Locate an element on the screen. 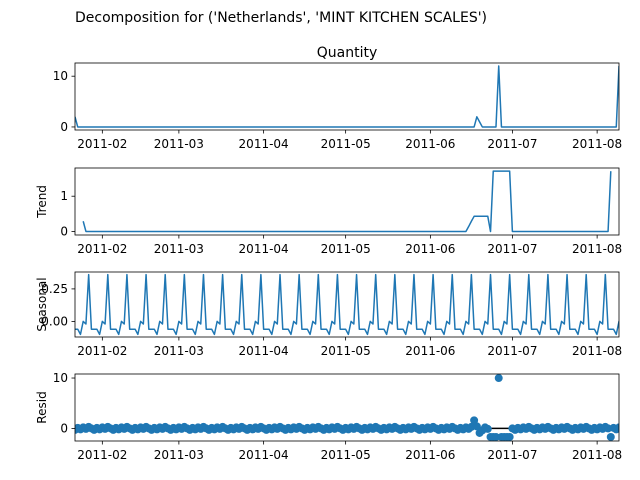 Image resolution: width=640 pixels, height=480 pixels. ylabel-seasonal: Seasonal is located at coordinates (42, 304).